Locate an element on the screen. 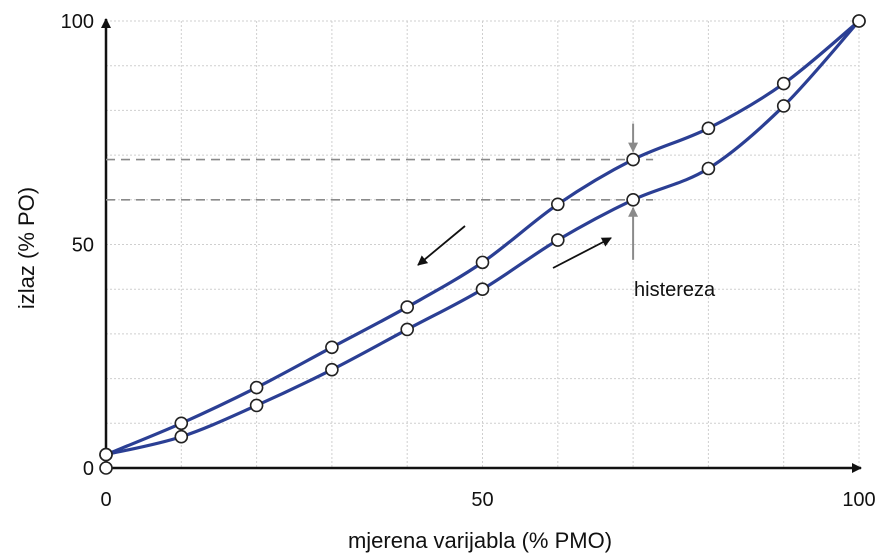 This screenshot has height=553, width=884. x-axis-title: mjerena varijabla (% PMO) is located at coordinates (480, 540).